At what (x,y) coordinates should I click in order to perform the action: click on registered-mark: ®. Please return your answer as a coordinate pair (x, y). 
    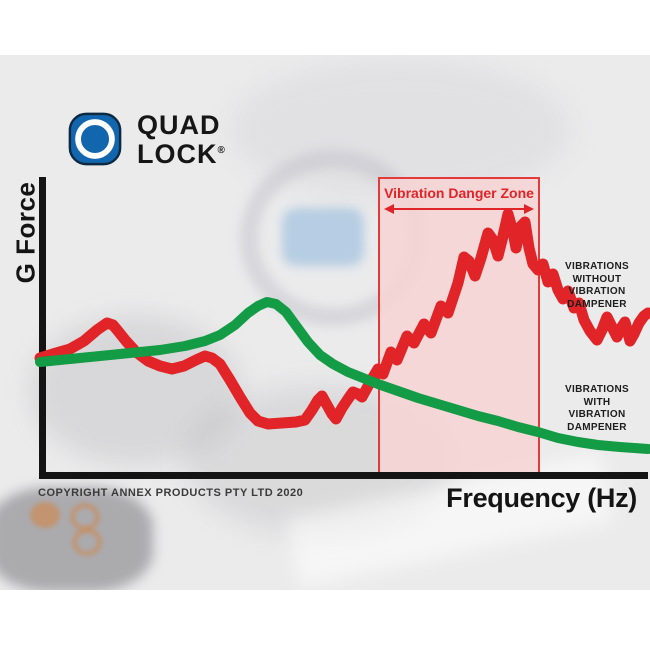
    Looking at the image, I should click on (221, 150).